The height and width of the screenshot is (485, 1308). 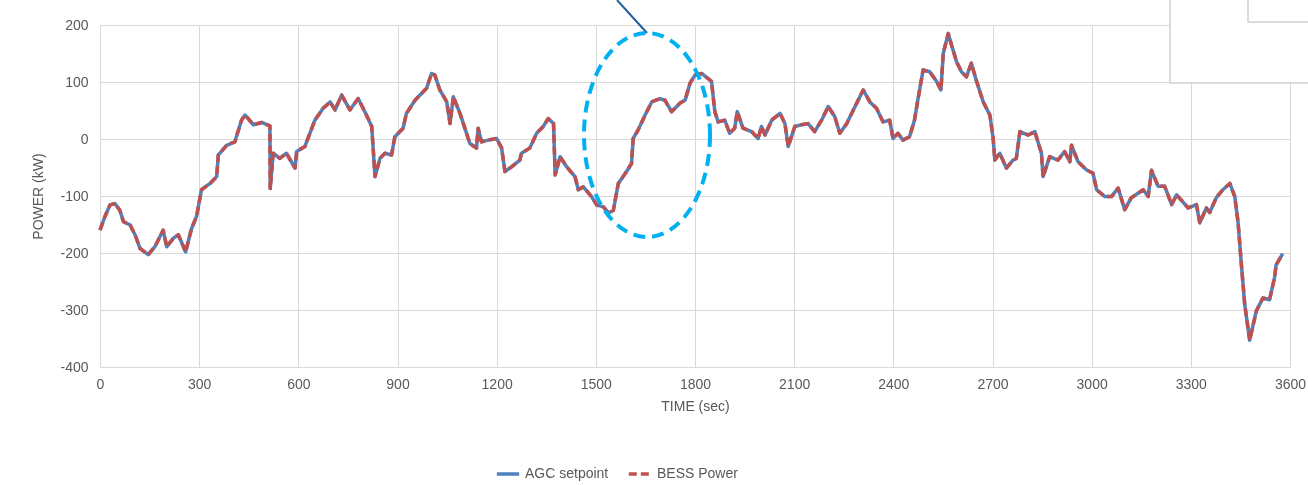 I want to click on x-tick-label: 3300, so click(x=1191, y=383).